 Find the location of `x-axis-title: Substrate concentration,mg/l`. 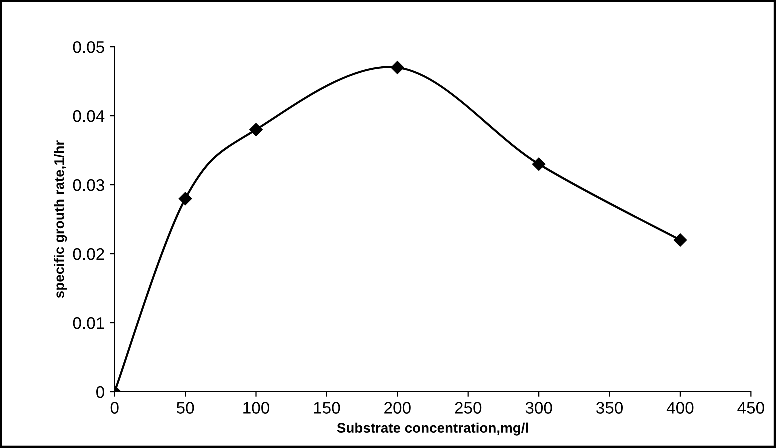

x-axis-title: Substrate concentration,mg/l is located at coordinates (432, 429).